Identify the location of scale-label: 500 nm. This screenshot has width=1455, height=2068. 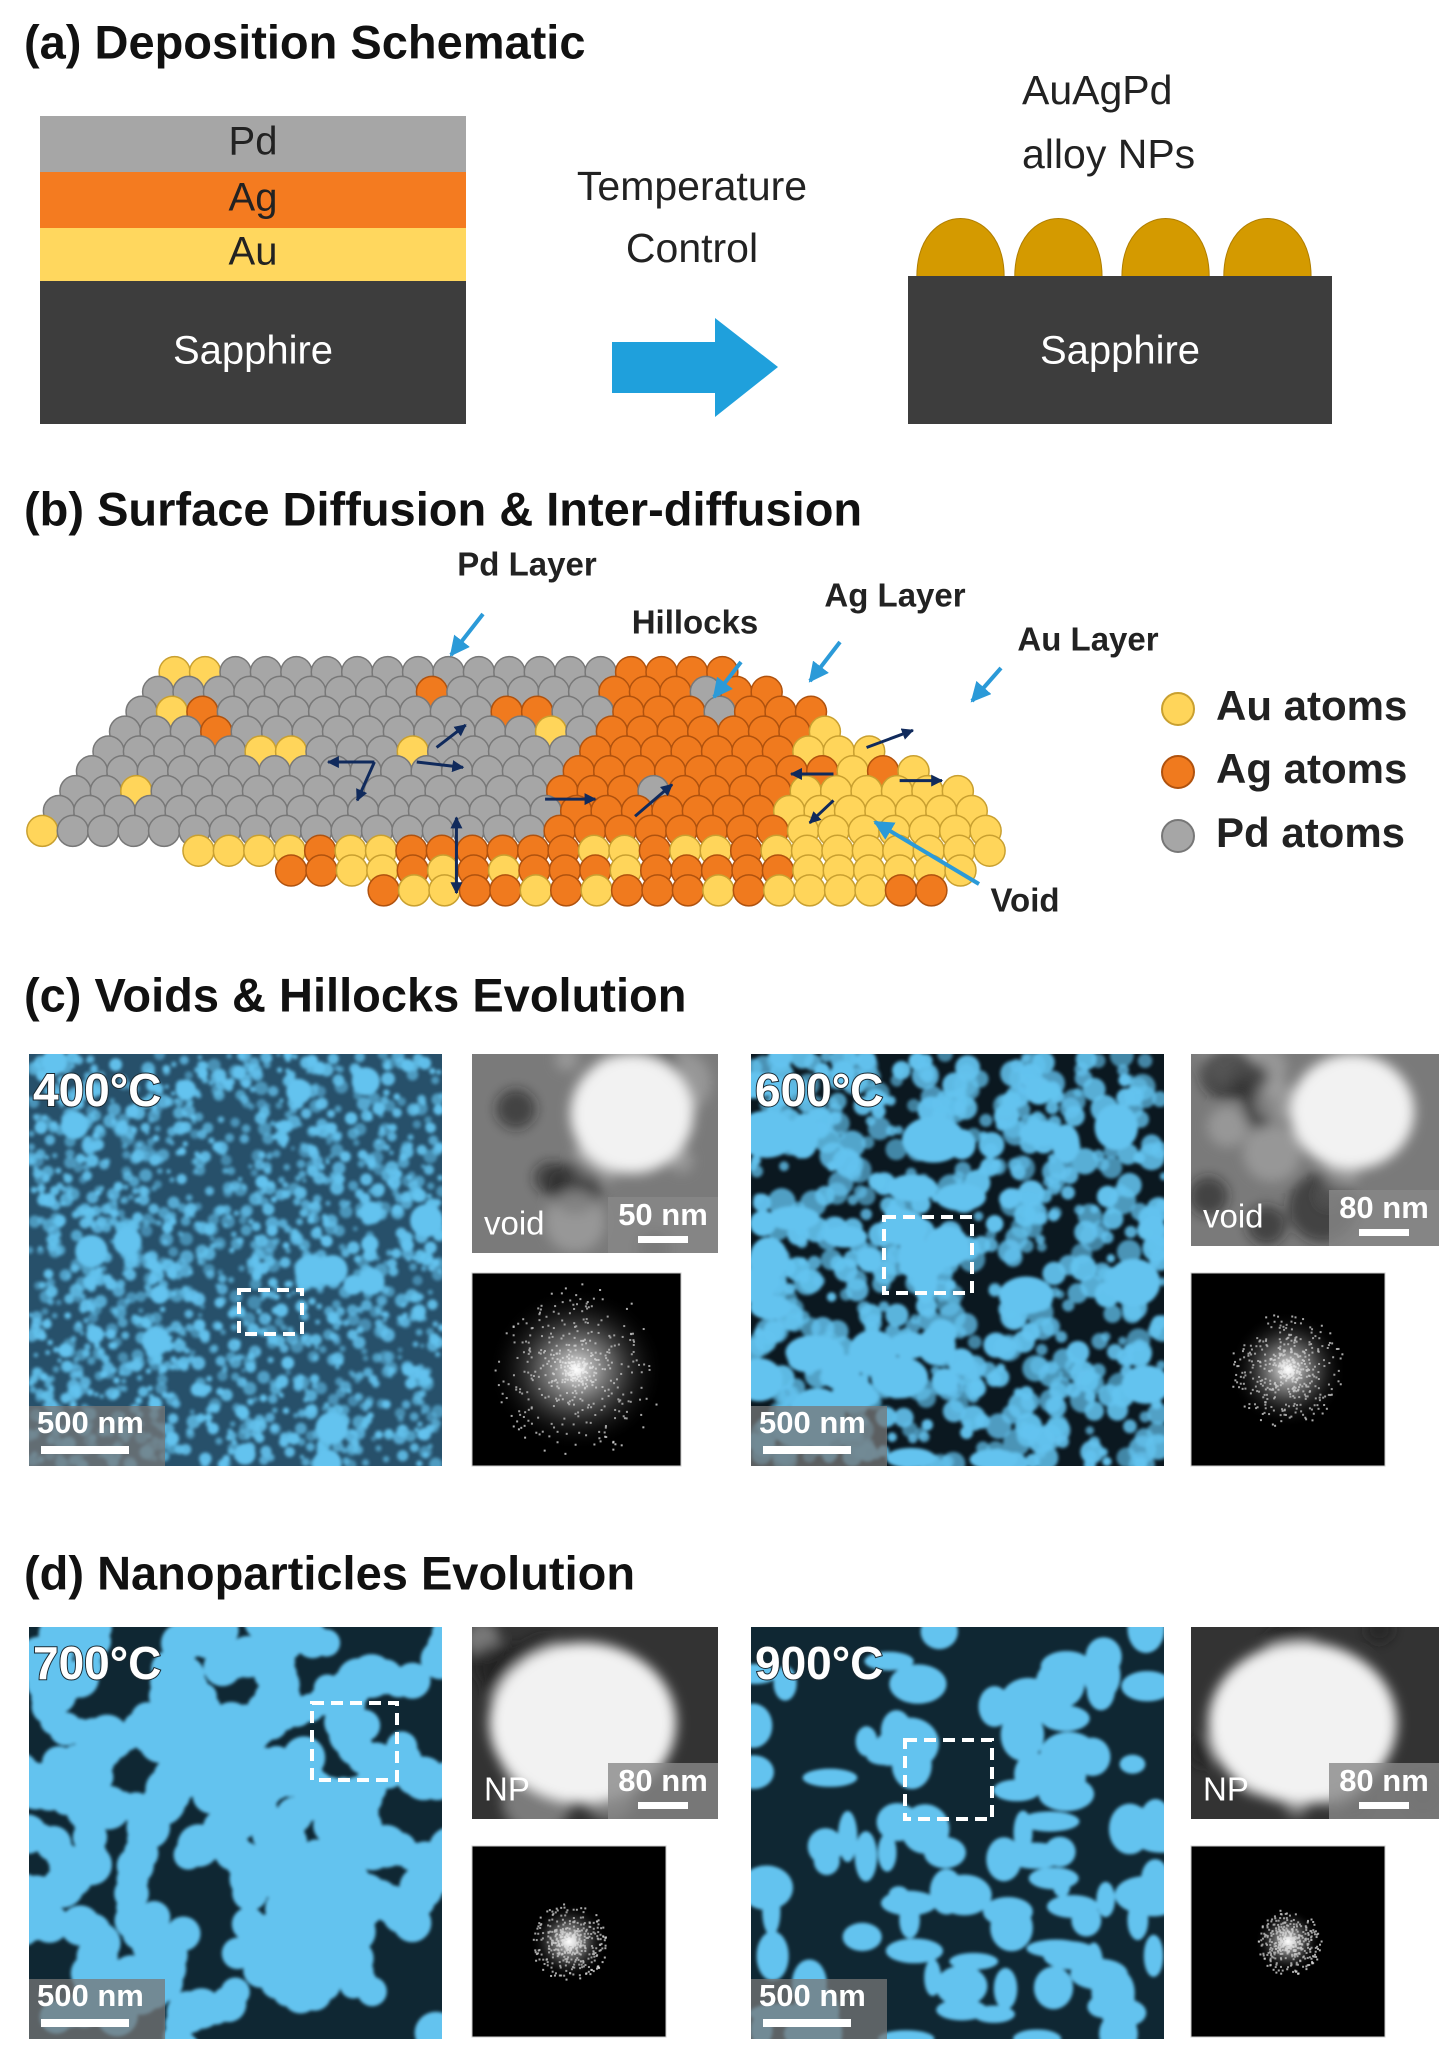
(90, 1995).